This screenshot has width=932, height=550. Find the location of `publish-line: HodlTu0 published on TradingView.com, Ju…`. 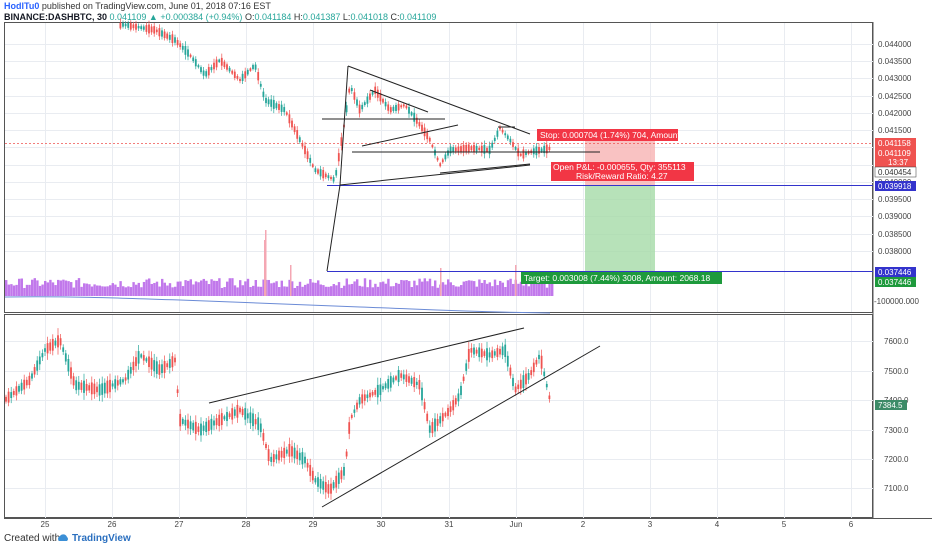

publish-line: HodlTu0 published on TradingView.com, Ju… is located at coordinates (137, 6).